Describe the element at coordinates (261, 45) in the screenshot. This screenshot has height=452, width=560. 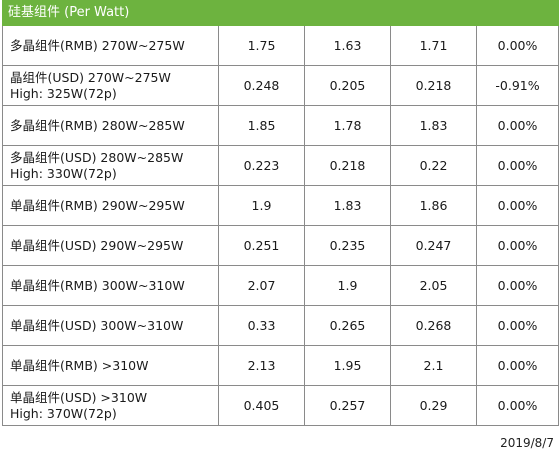
I see `price-cell: 1.75` at that location.